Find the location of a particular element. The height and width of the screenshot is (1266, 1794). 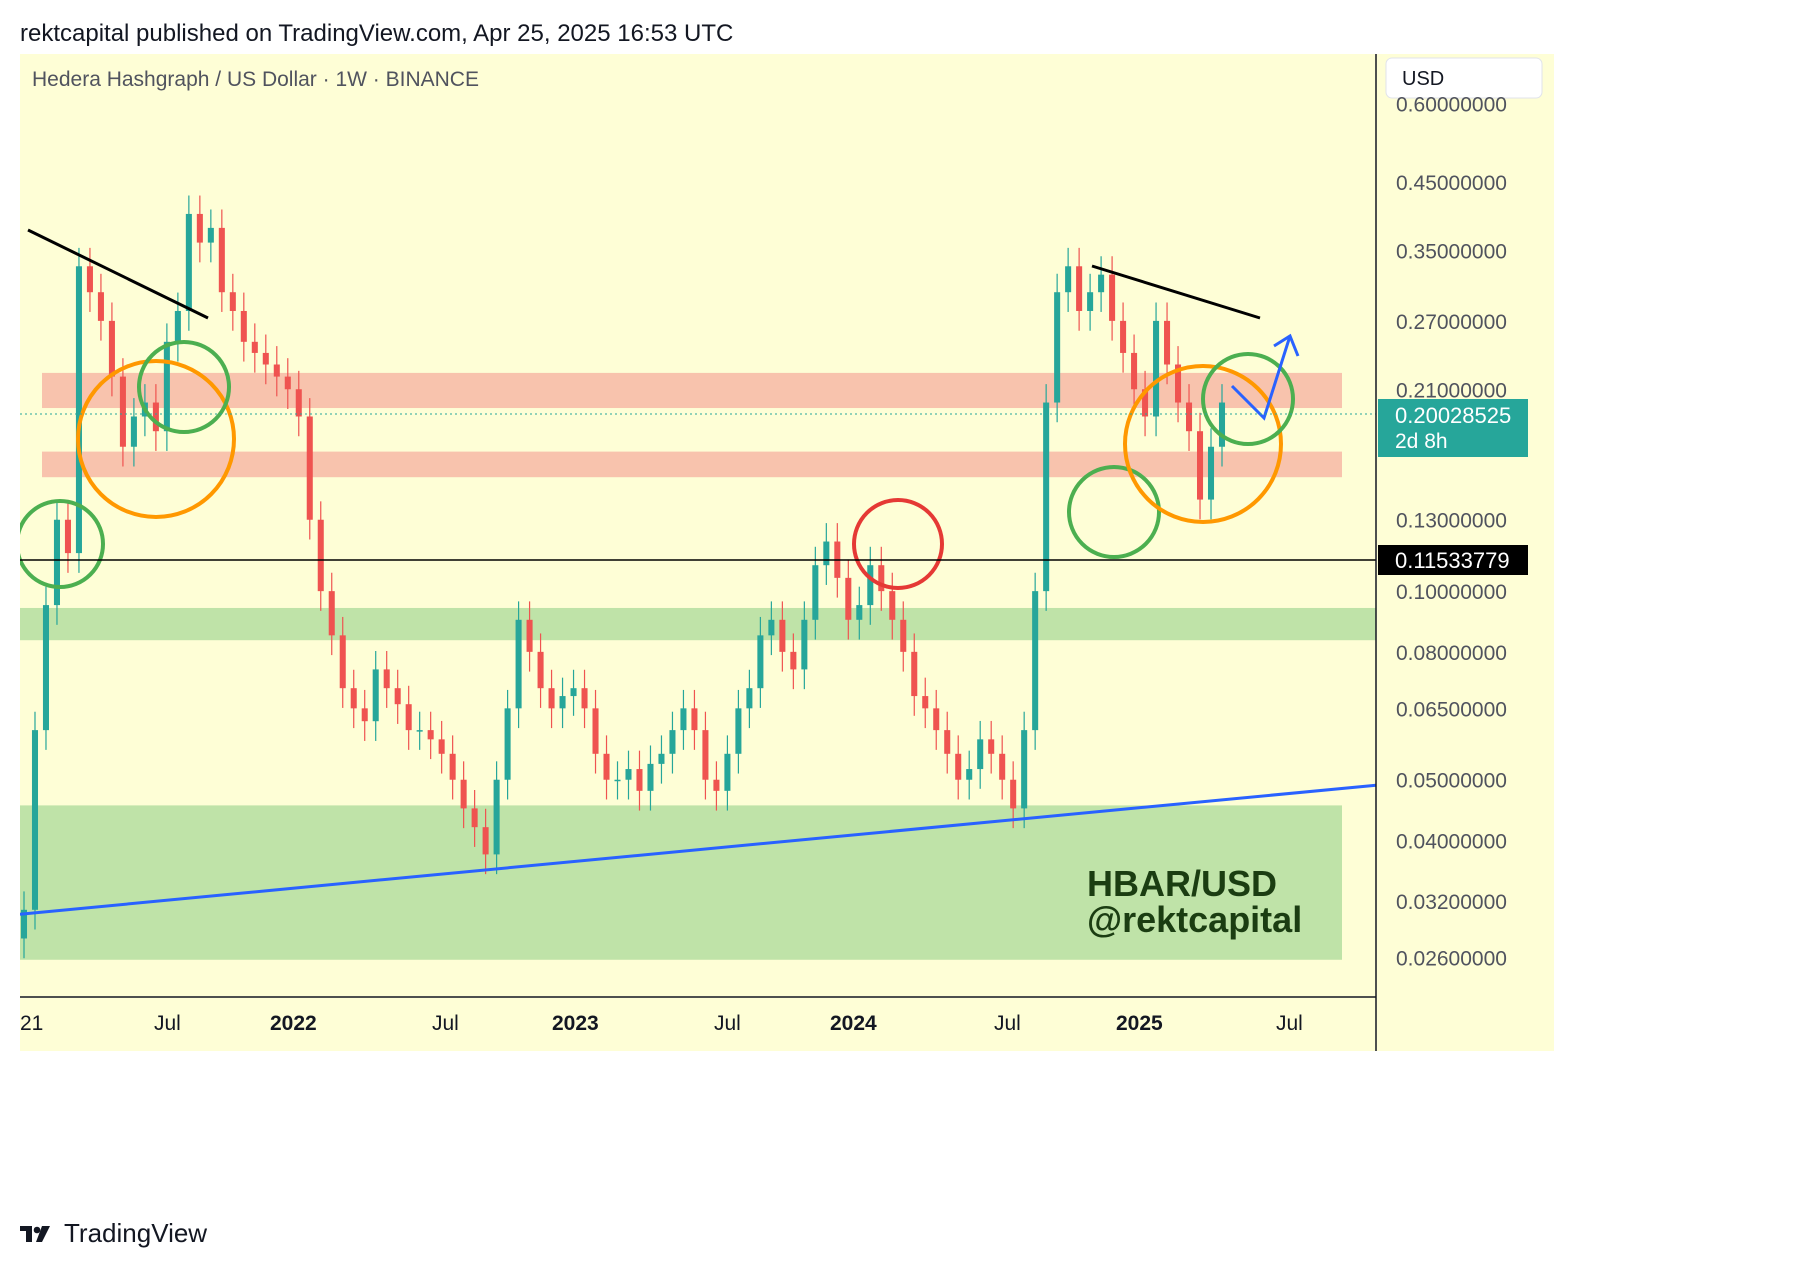

time-axis-ticks: 21 Jul 2022 Jul 2023 Jul 2024 Jul 2025 Jul is located at coordinates (661, 1023).